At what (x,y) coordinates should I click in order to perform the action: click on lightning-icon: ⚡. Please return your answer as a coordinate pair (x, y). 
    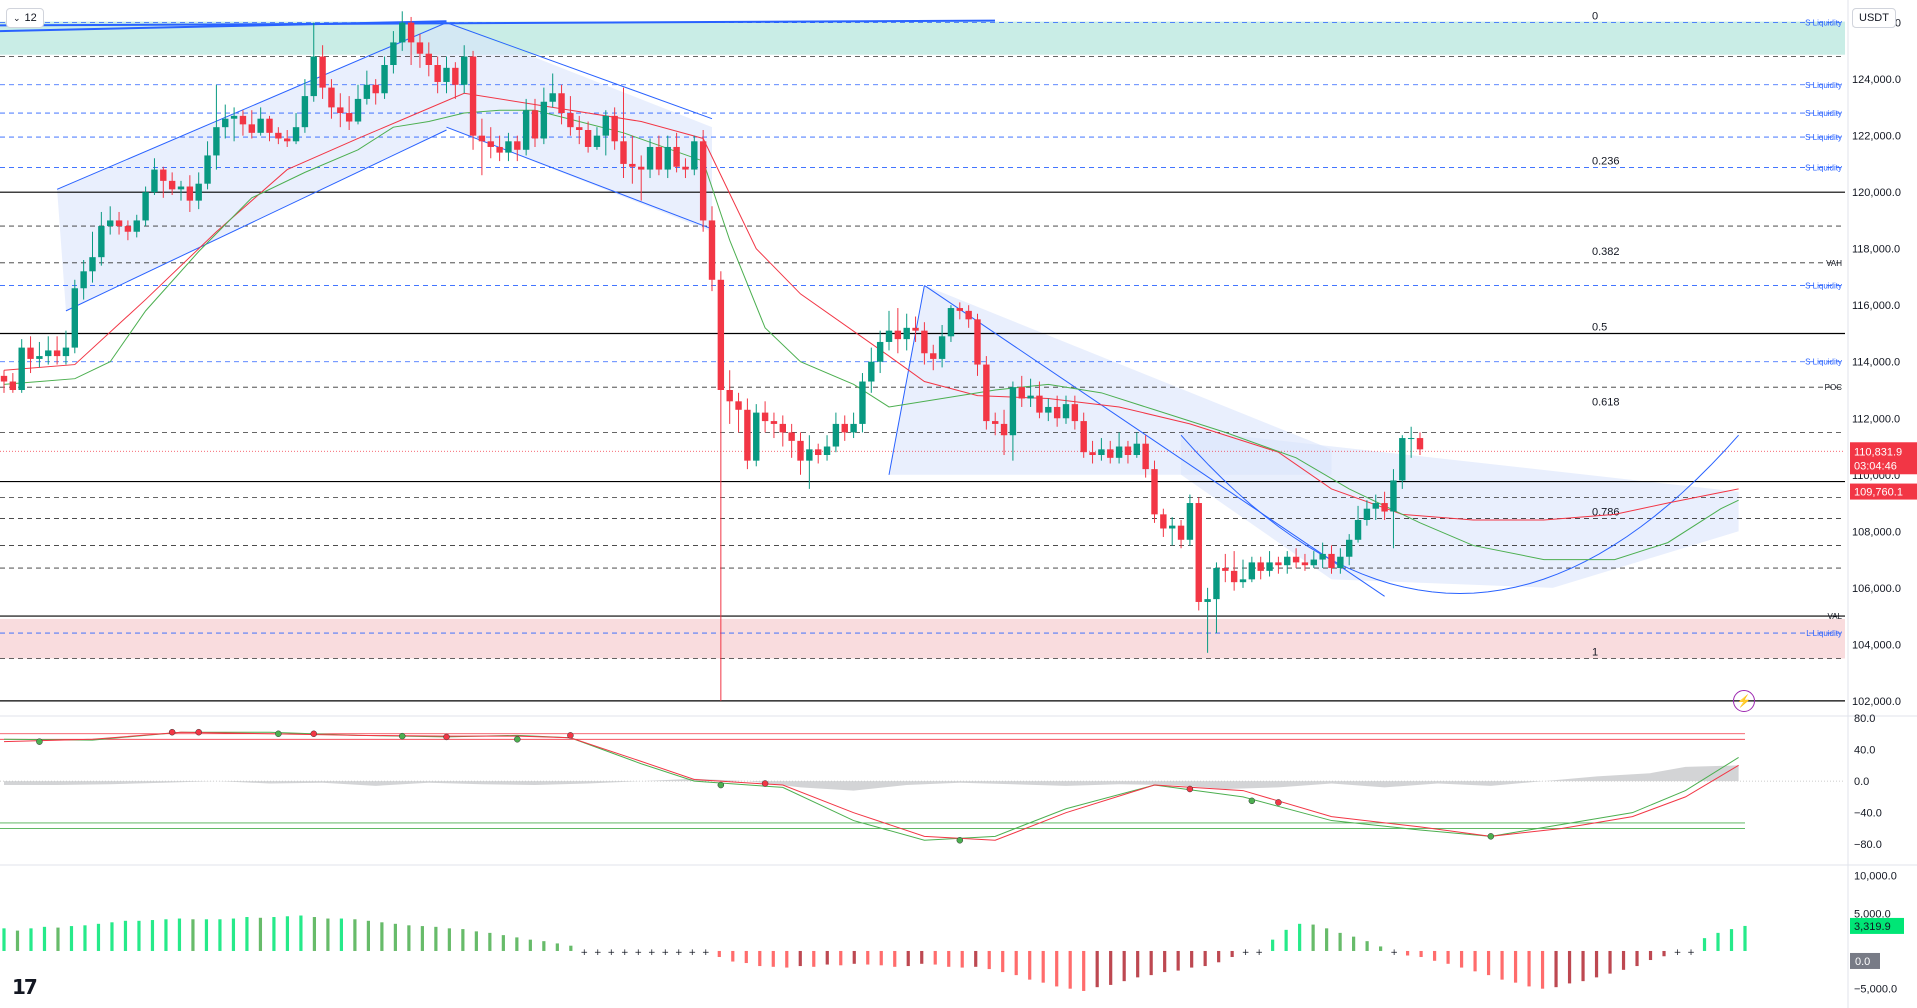
    Looking at the image, I should click on (1744, 701).